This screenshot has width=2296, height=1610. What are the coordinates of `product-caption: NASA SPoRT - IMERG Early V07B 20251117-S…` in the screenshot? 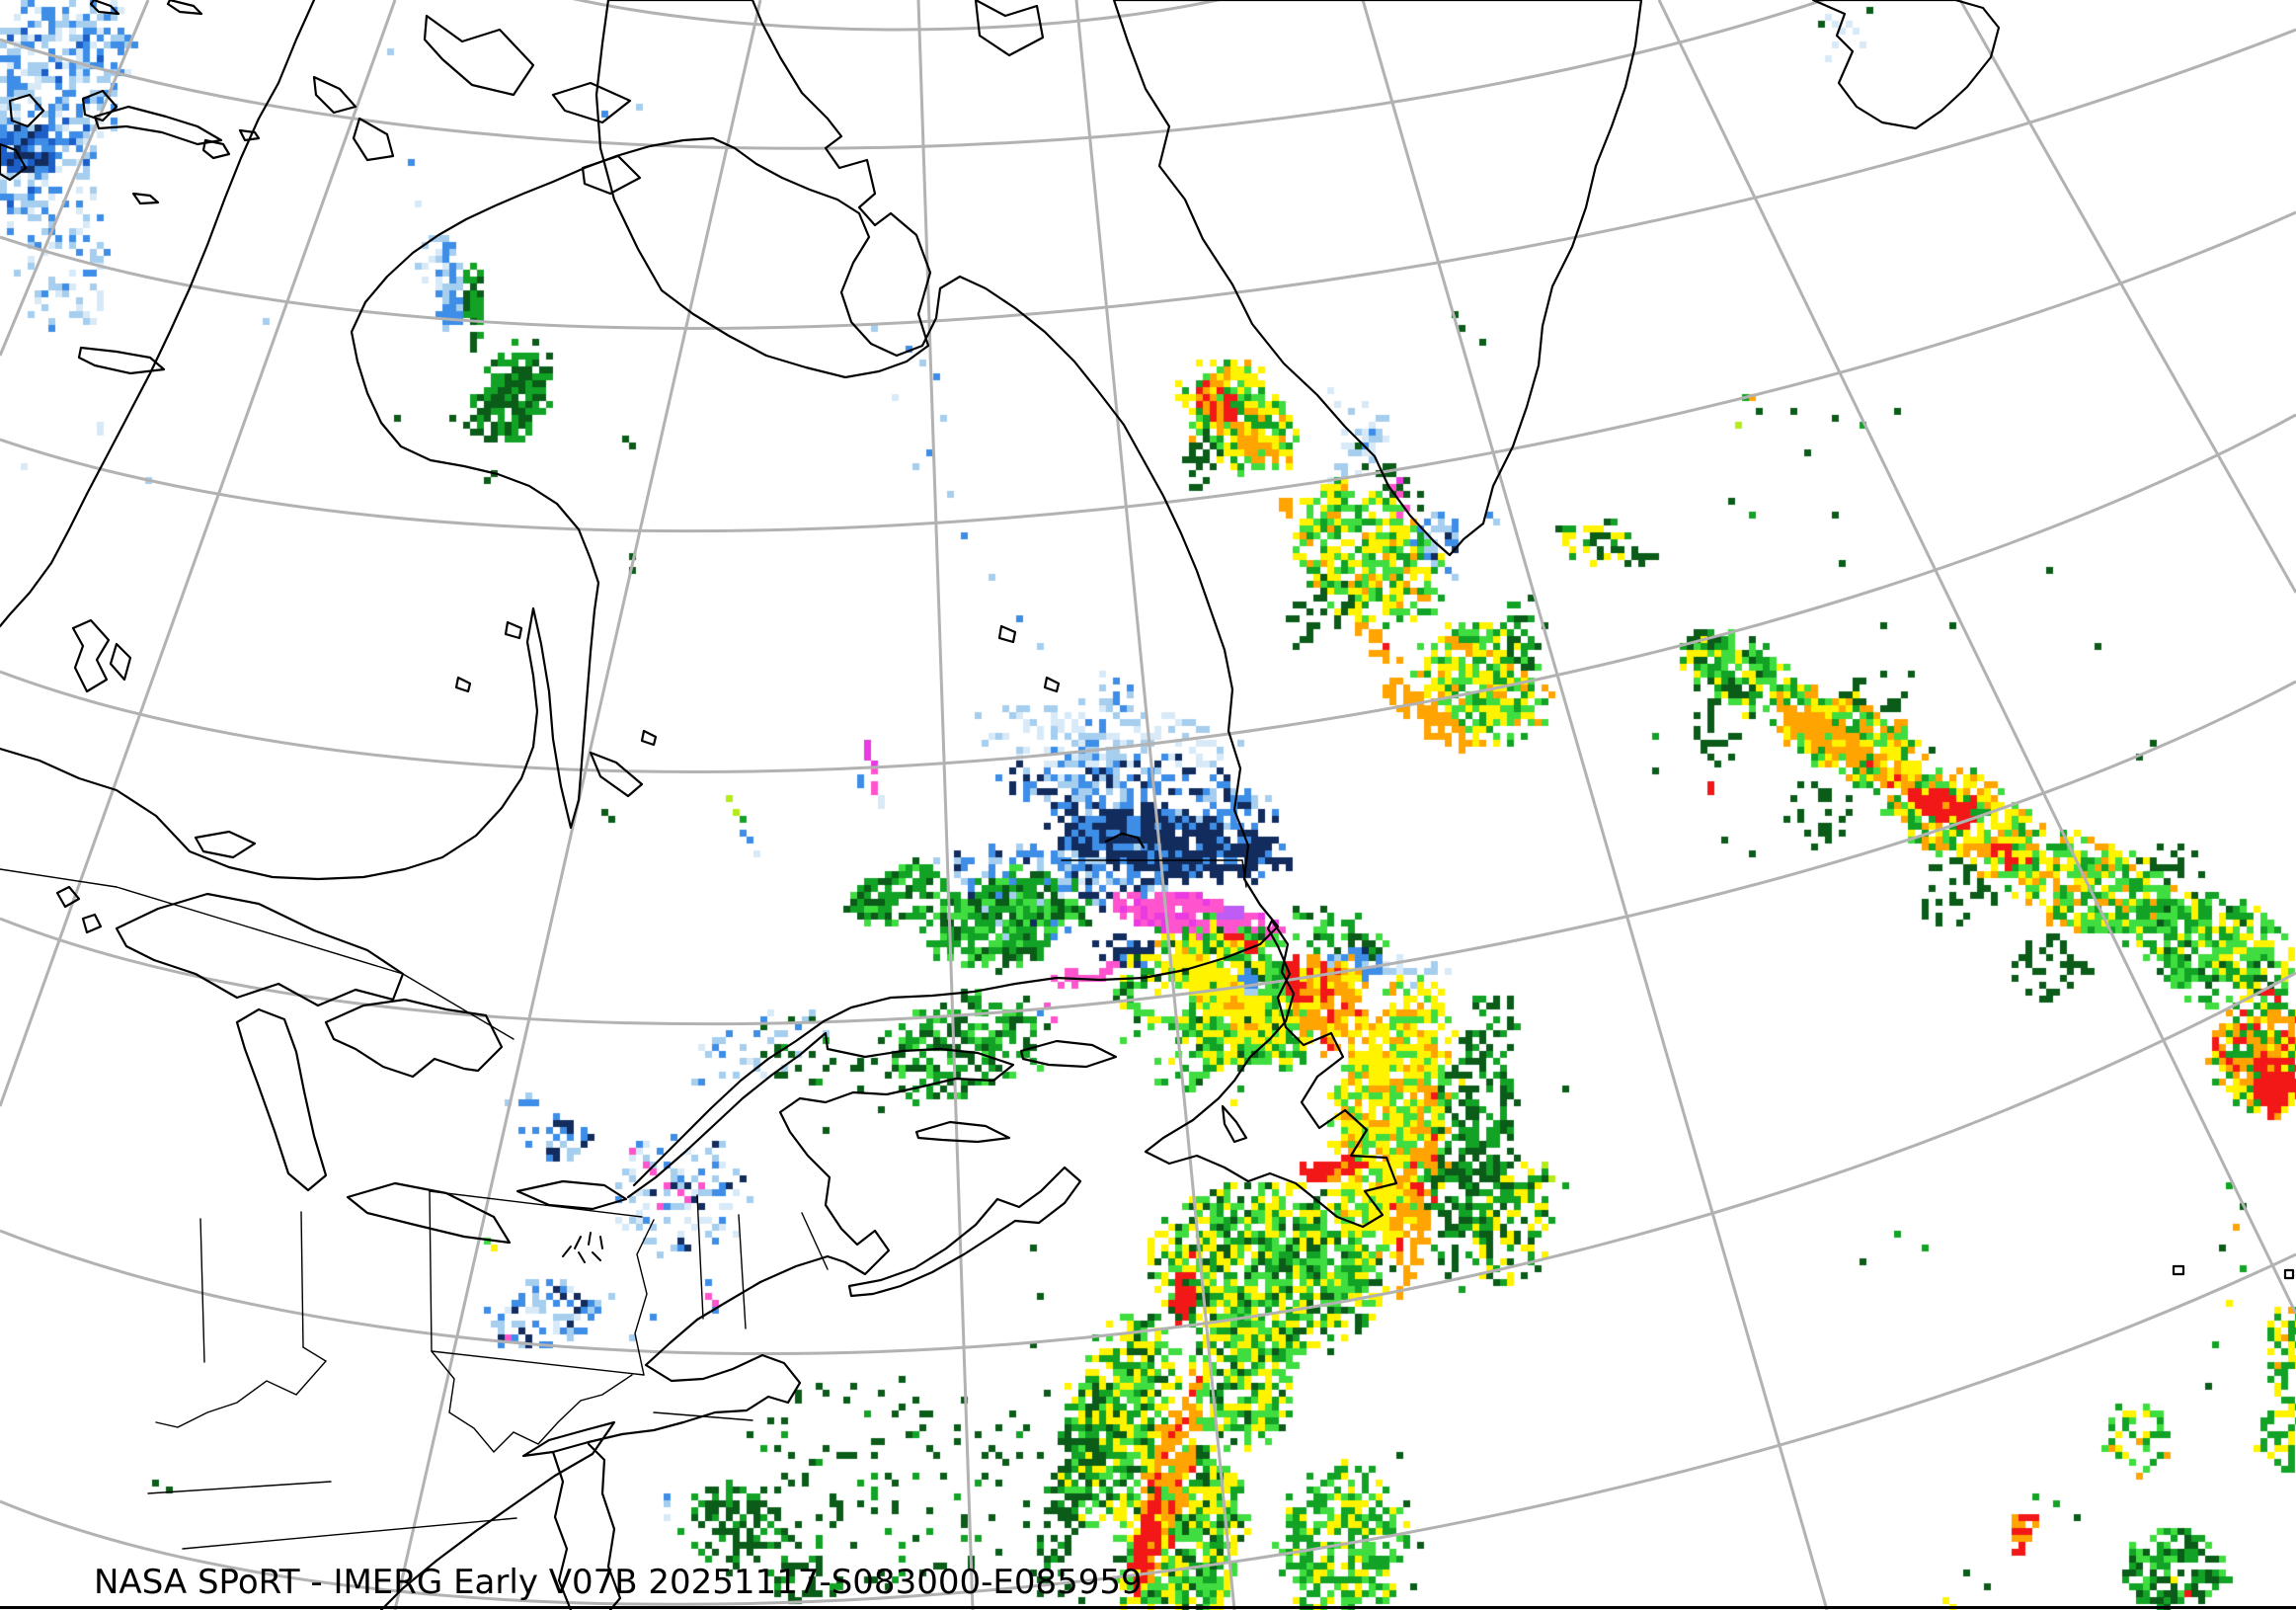 It's located at (619, 1582).